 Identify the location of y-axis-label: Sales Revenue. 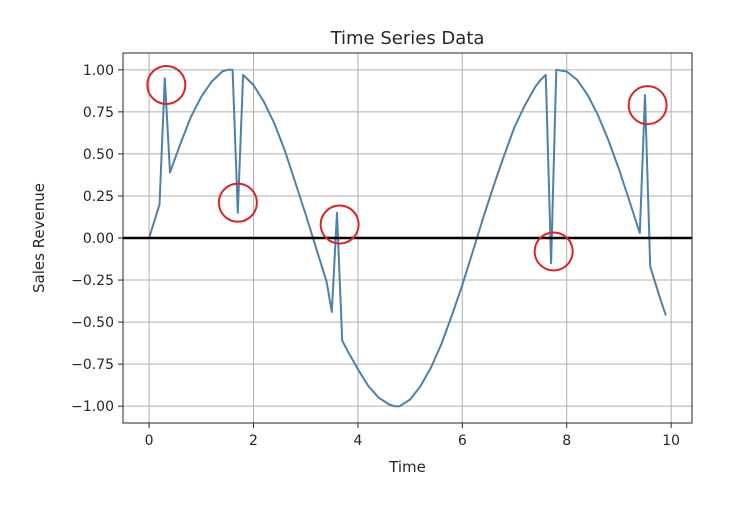
(39, 238).